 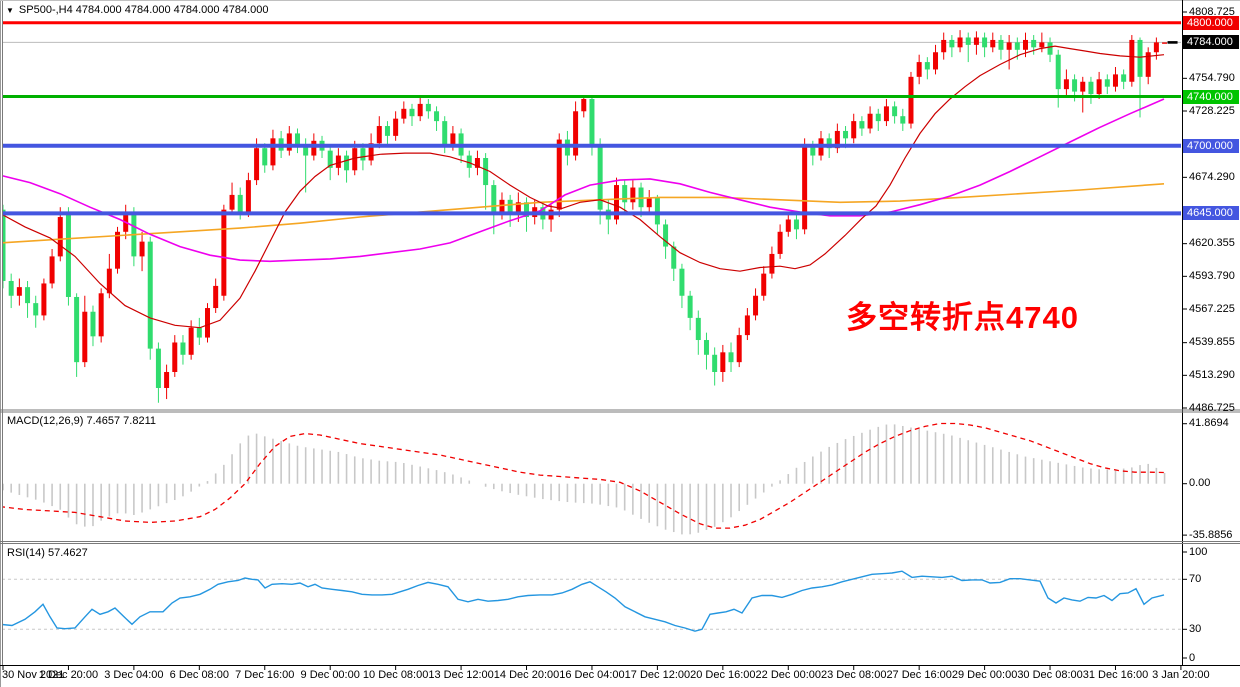 I want to click on time-tick-label: 9 Dec 00:00, so click(x=330, y=675).